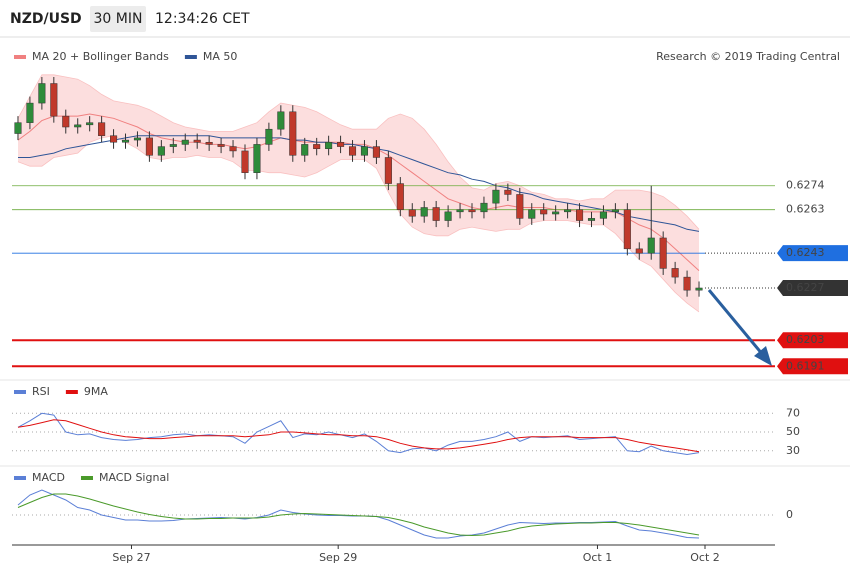 The width and height of the screenshot is (850, 576). Describe the element at coordinates (805, 287) in the screenshot. I see `level-label: 0.6227` at that location.